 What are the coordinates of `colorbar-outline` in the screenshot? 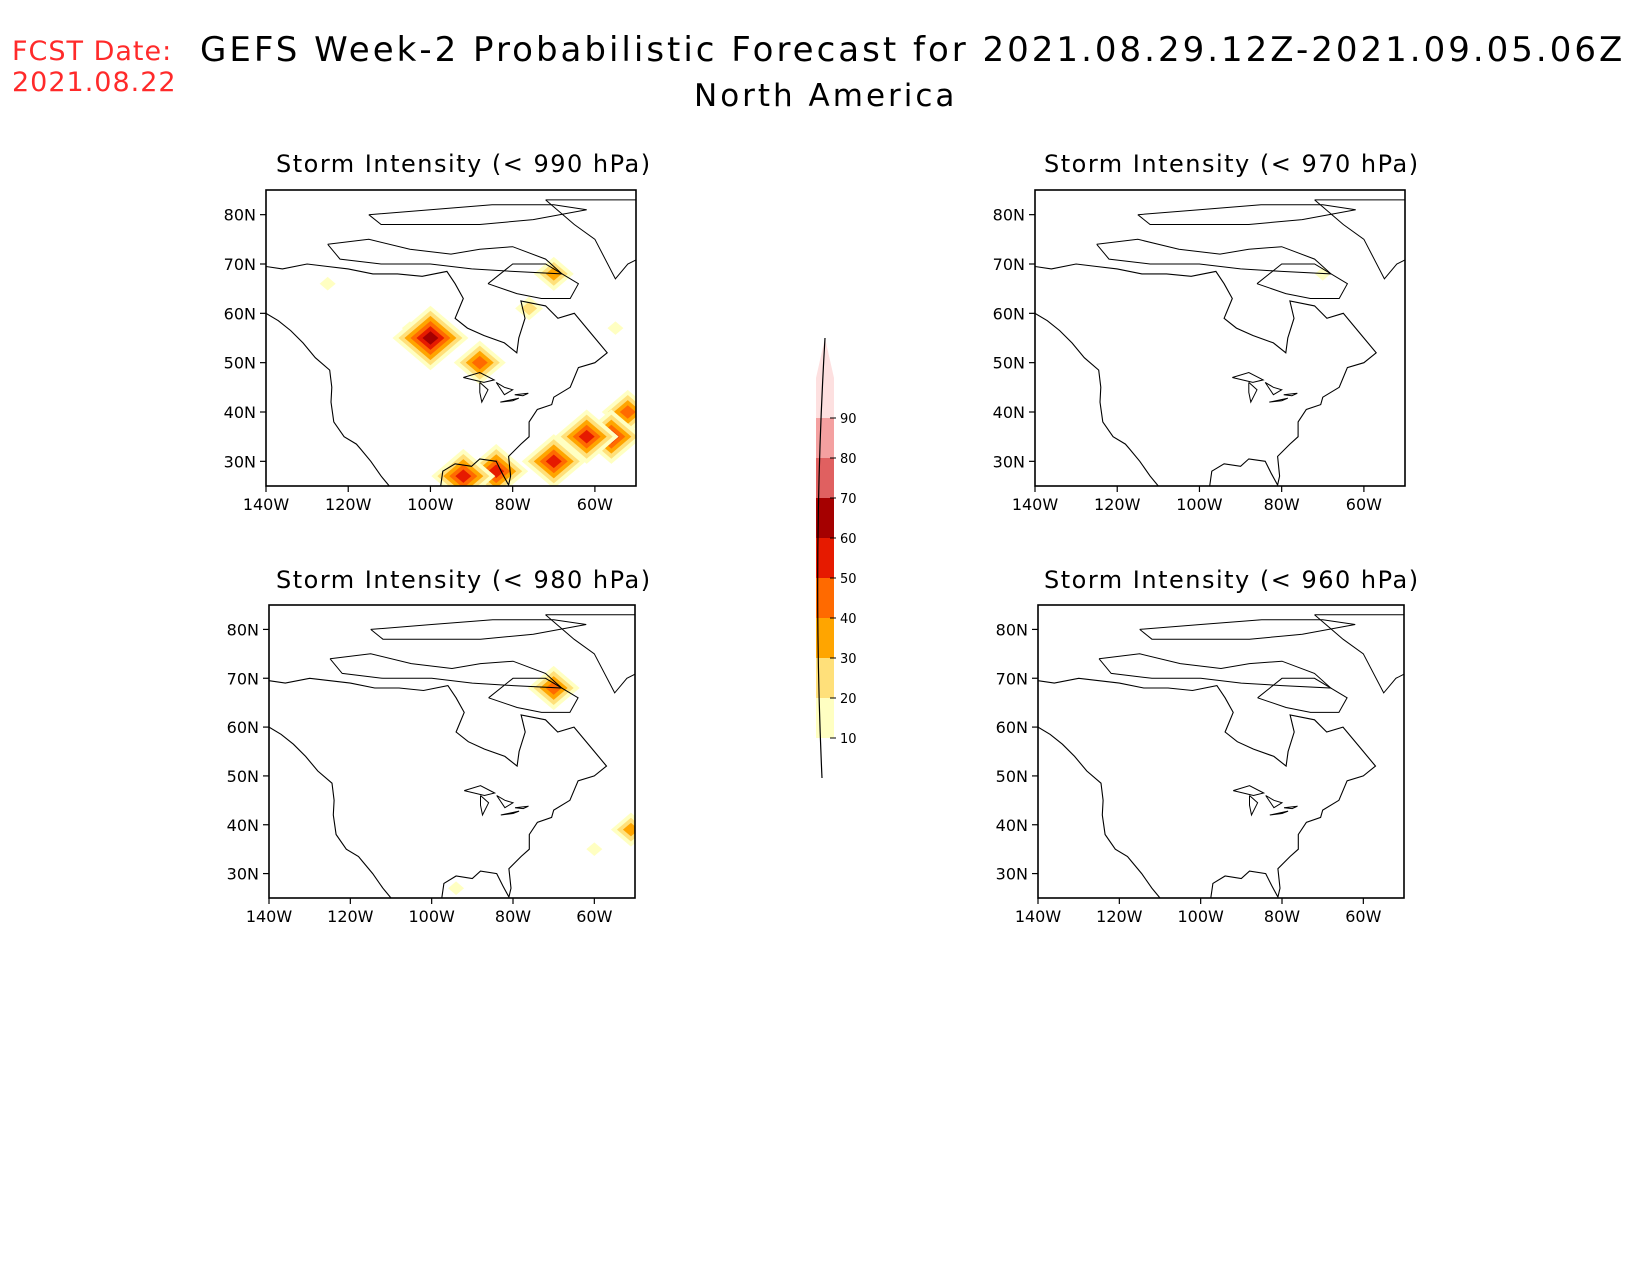 It's located at (821, 558).